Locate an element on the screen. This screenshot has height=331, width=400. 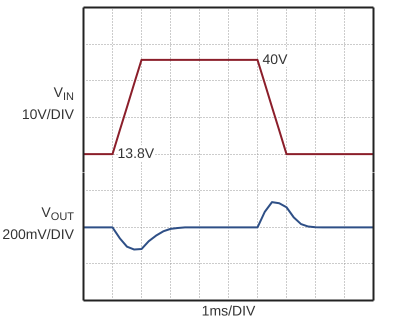
y-axis-title: V$_{IN}$ 10V/DIV is located at coordinates (48, 103).